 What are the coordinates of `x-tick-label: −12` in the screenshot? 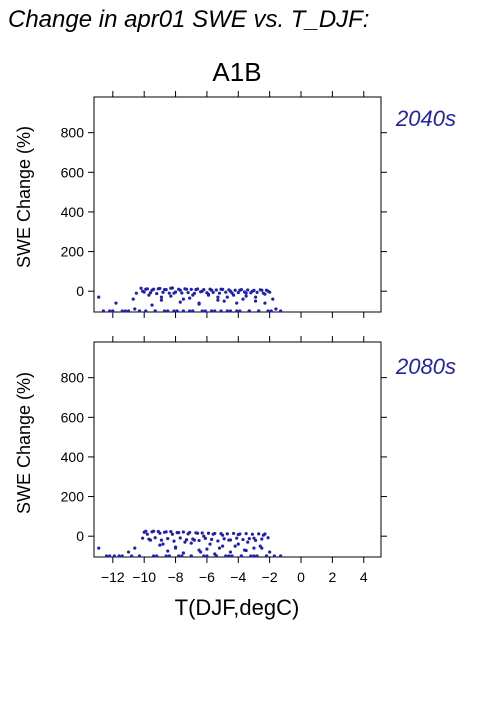 It's located at (113, 577).